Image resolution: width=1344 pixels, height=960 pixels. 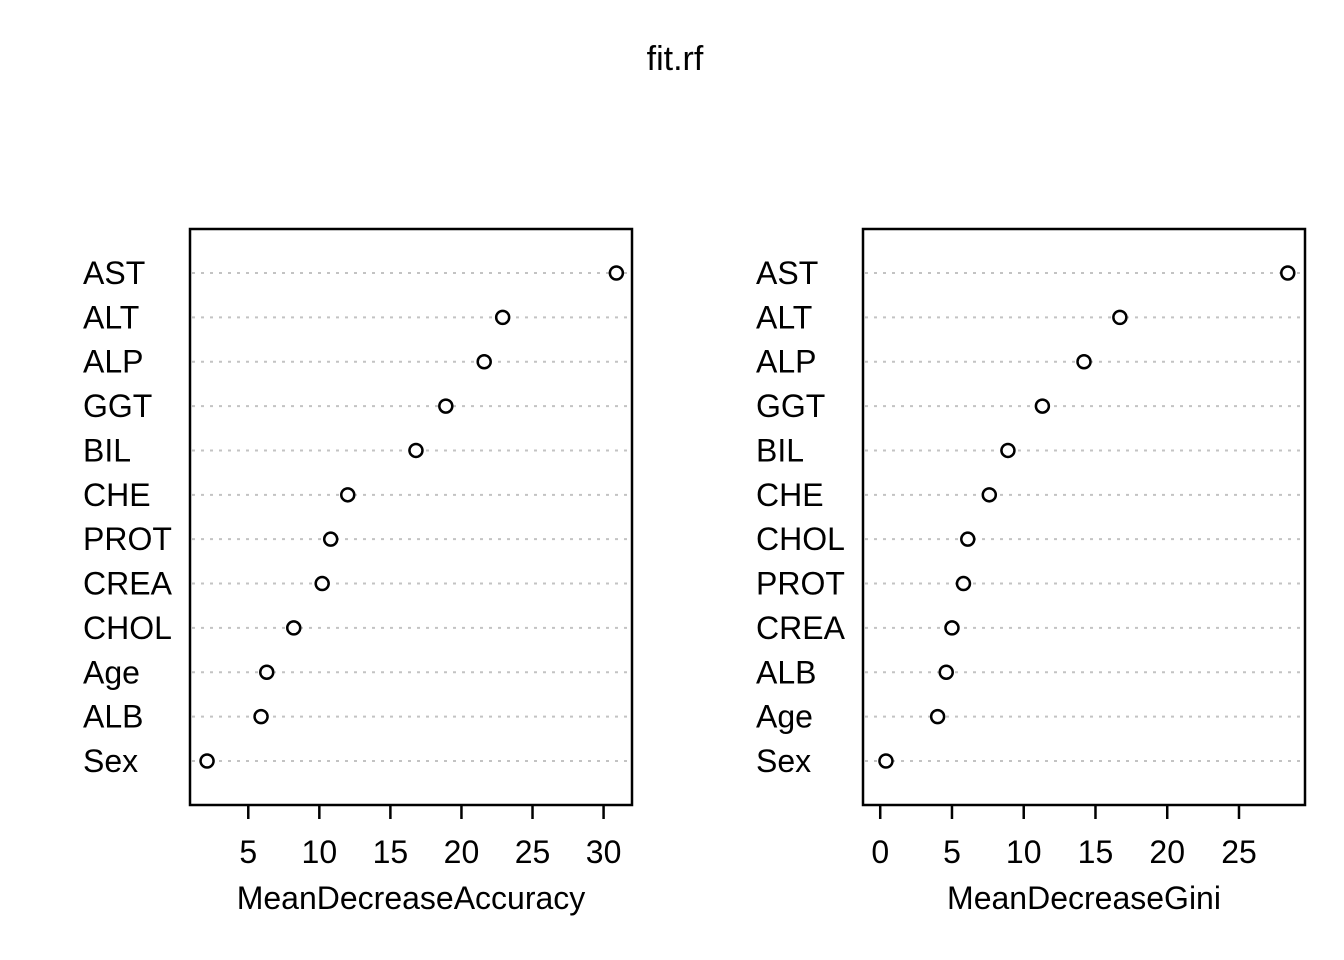 What do you see at coordinates (1084, 898) in the screenshot?
I see `x-axis-label-gini: MeanDecreaseGini` at bounding box center [1084, 898].